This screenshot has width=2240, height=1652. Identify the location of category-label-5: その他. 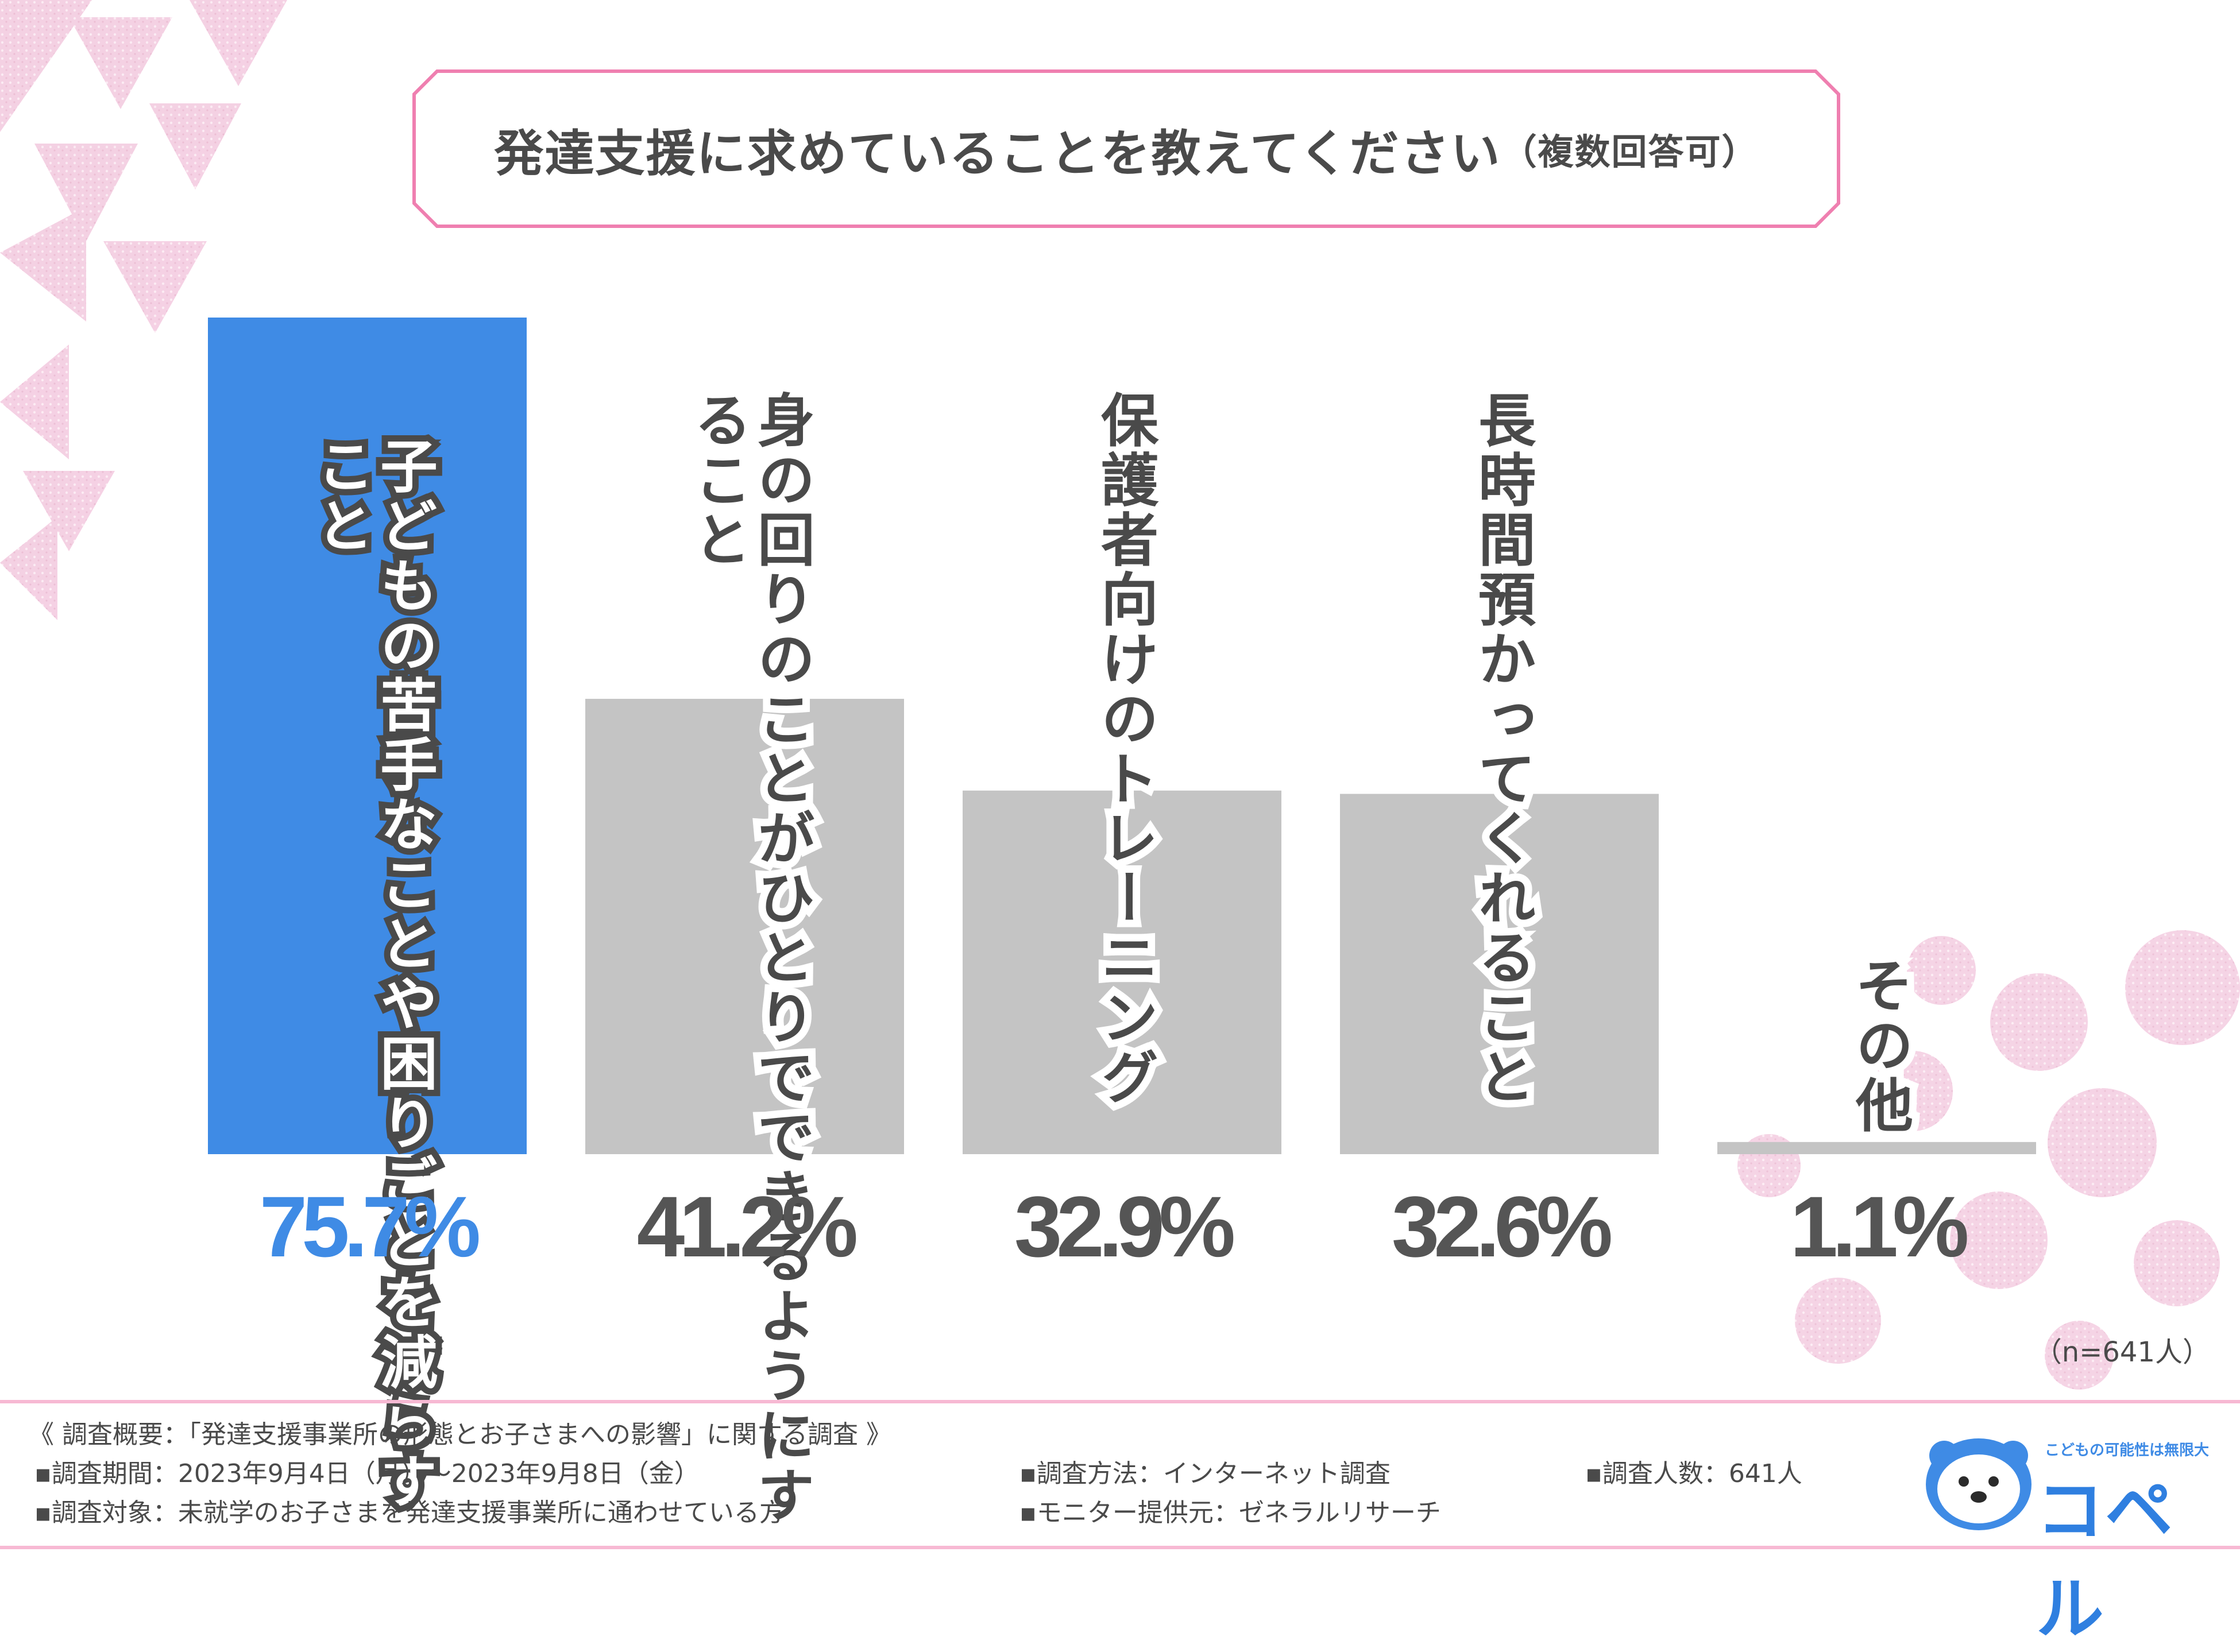
(1880, 1046).